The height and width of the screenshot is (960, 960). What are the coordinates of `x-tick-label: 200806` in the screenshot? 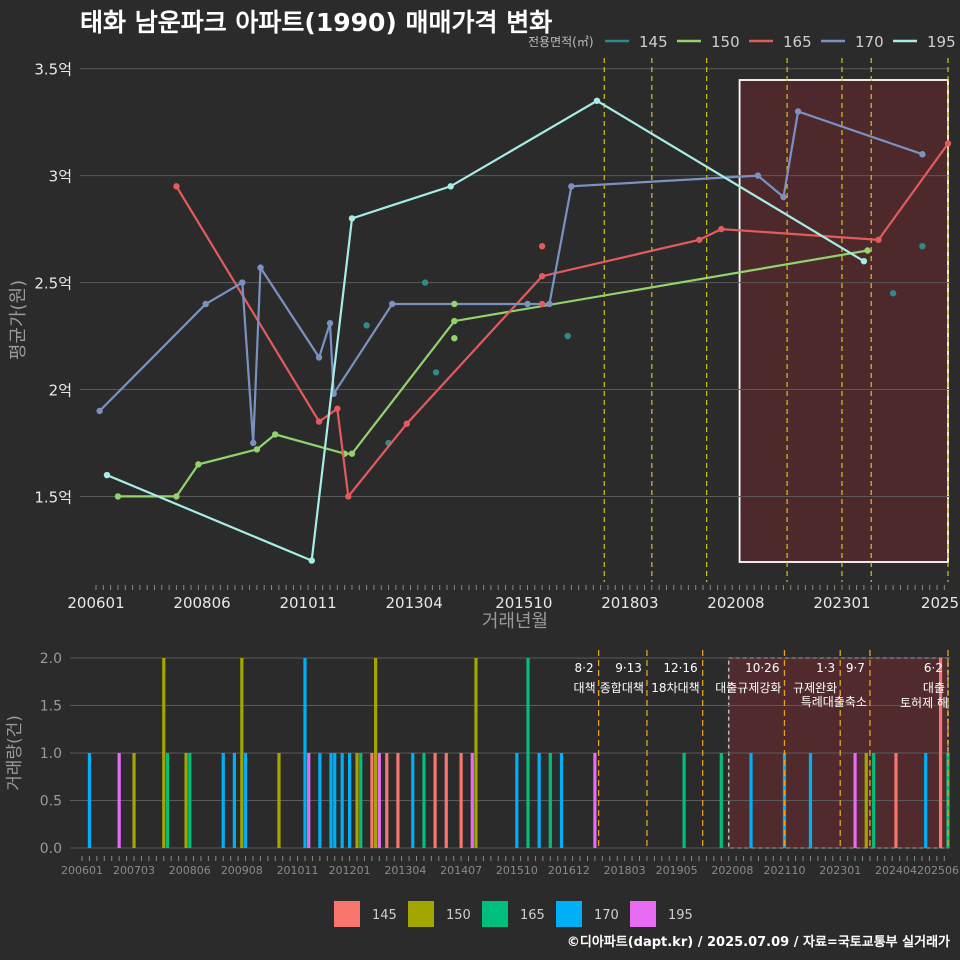 It's located at (190, 870).